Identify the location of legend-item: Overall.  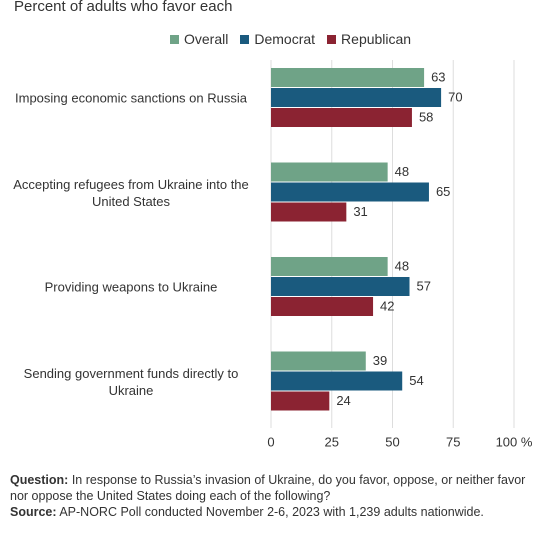
(199, 39).